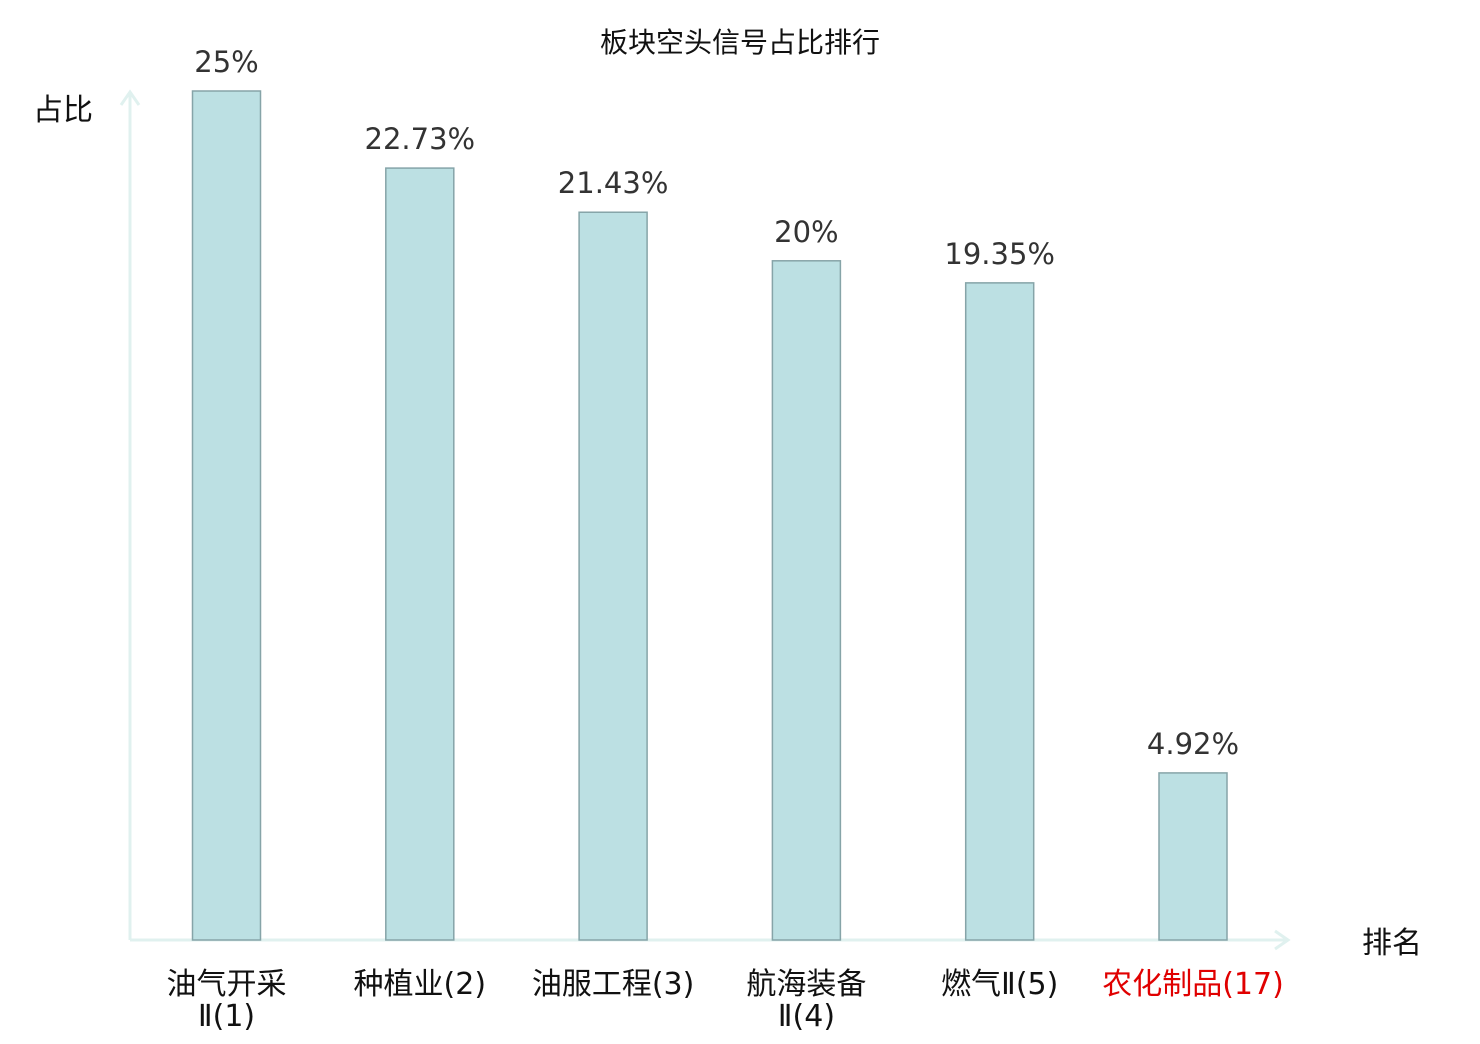  I want to click on category-label: 航海装备, so click(806, 984).